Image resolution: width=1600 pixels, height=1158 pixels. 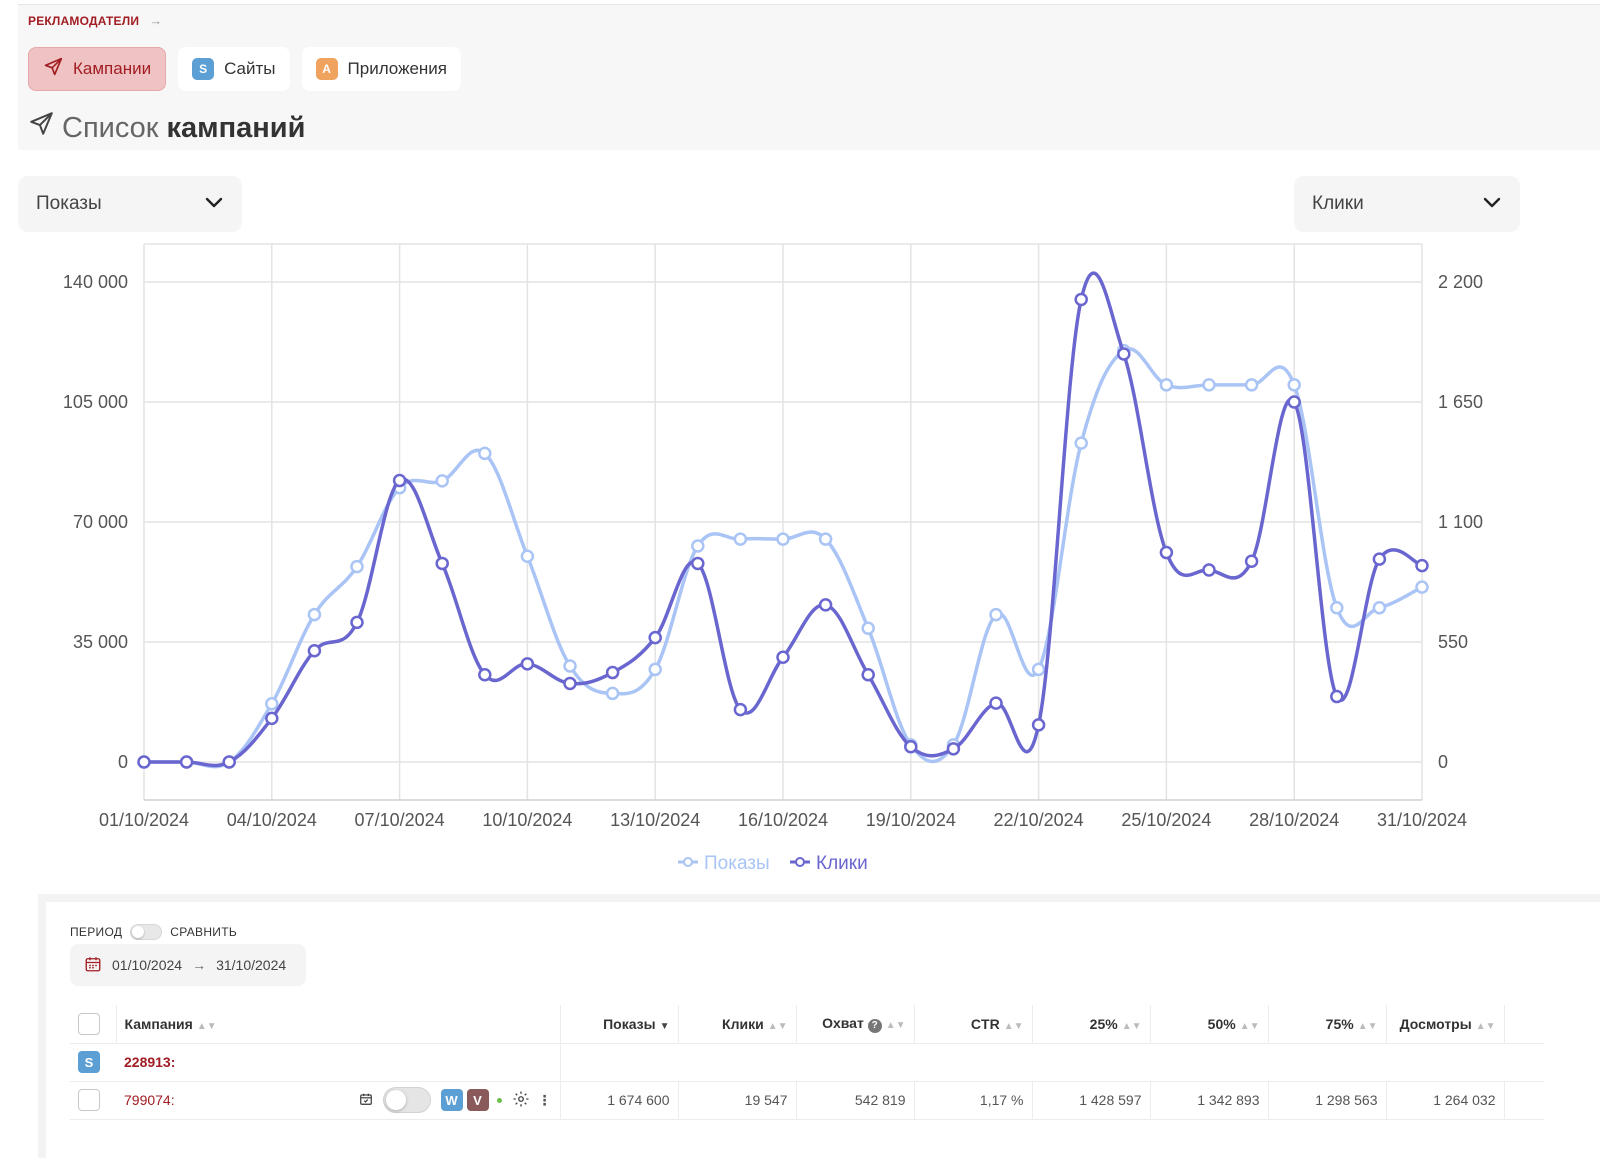 I want to click on col-50: 50% ▲▼, so click(x=1209, y=1024).